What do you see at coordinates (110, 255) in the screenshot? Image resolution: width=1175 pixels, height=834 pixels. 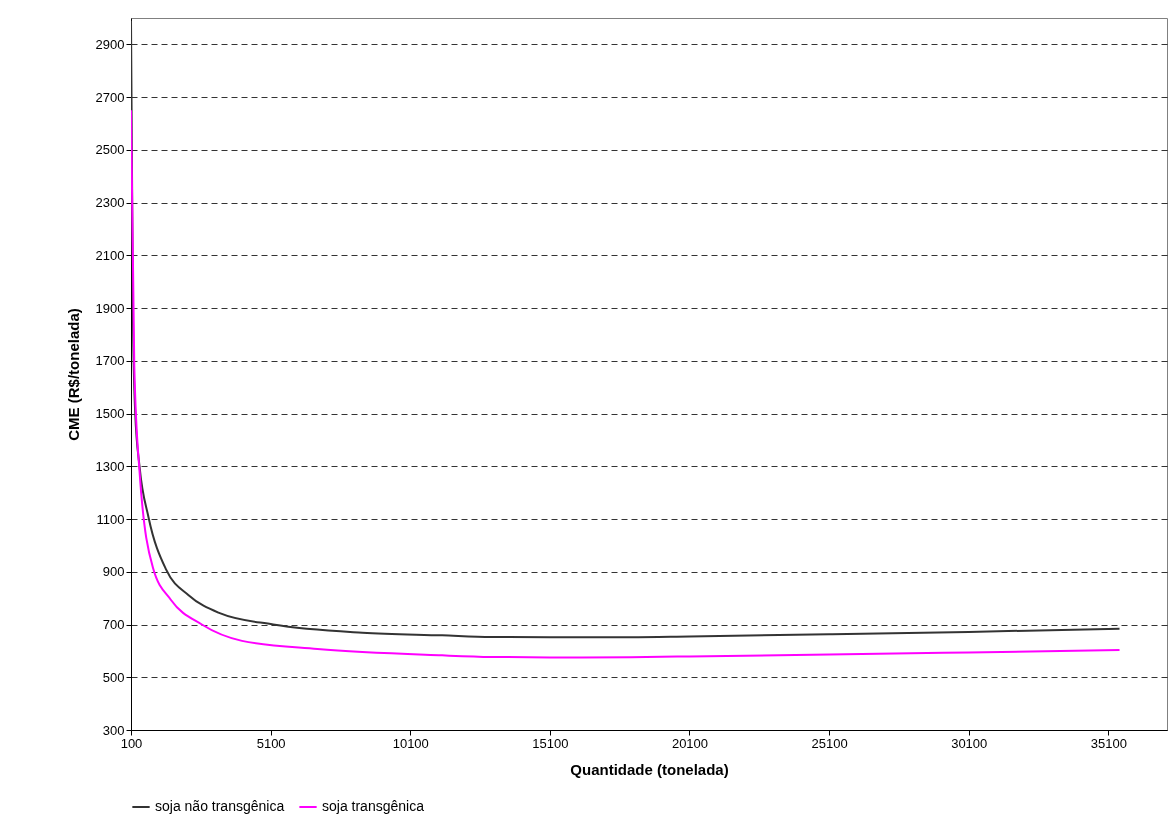 I see `y-tick-label: 2100` at bounding box center [110, 255].